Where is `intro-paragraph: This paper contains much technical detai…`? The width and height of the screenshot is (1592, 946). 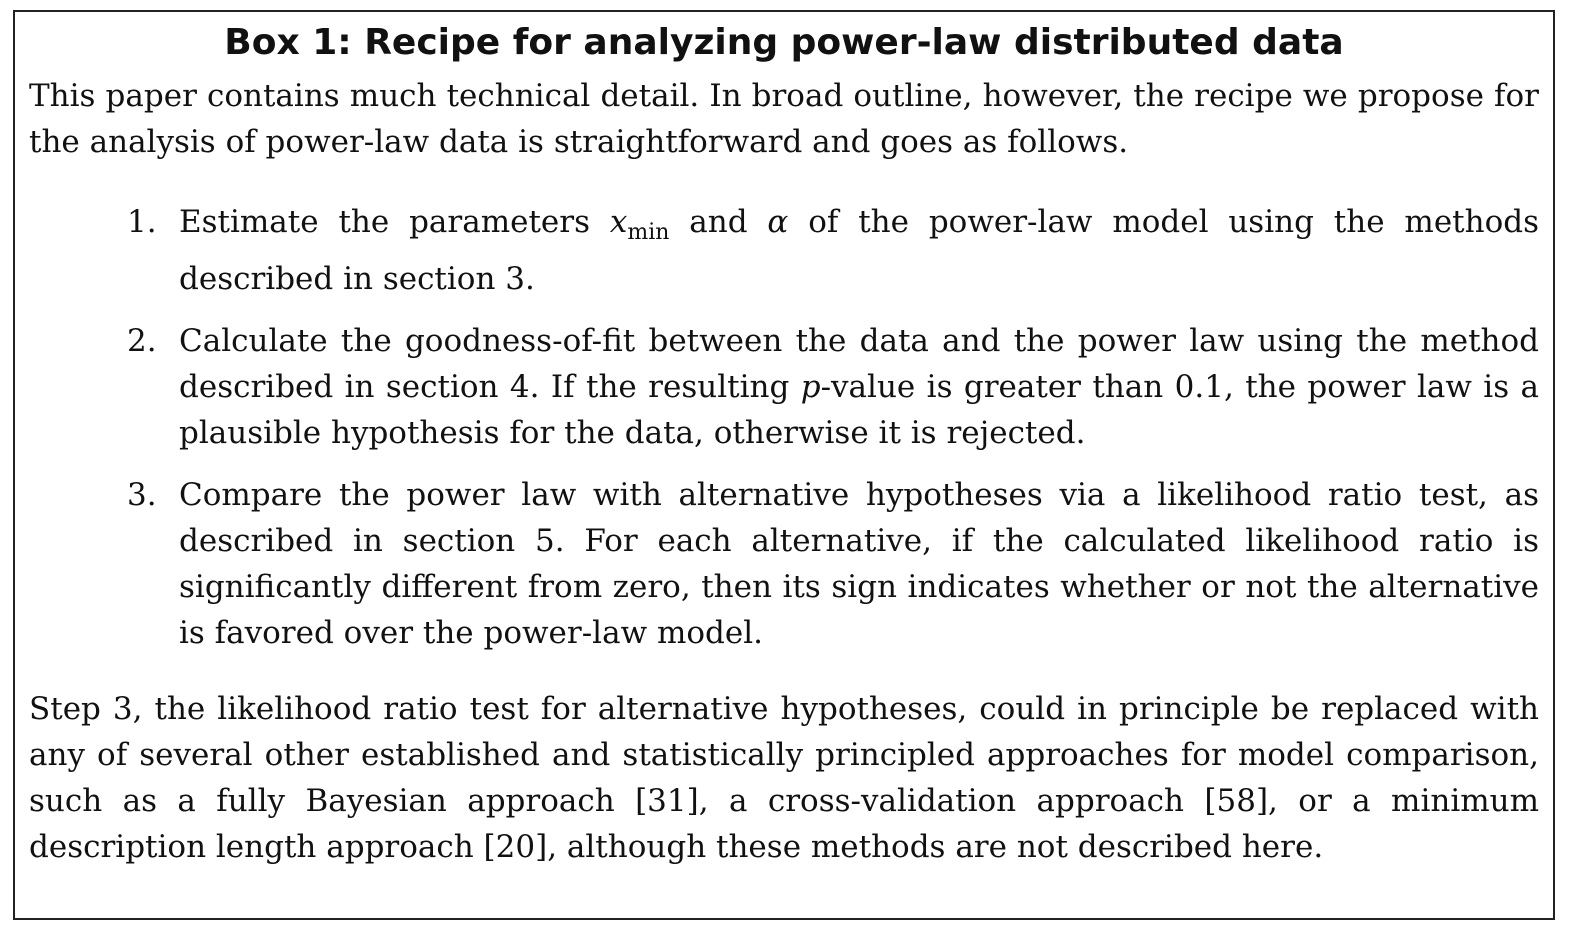
intro-paragraph: This paper contains much technical detai… is located at coordinates (784, 119).